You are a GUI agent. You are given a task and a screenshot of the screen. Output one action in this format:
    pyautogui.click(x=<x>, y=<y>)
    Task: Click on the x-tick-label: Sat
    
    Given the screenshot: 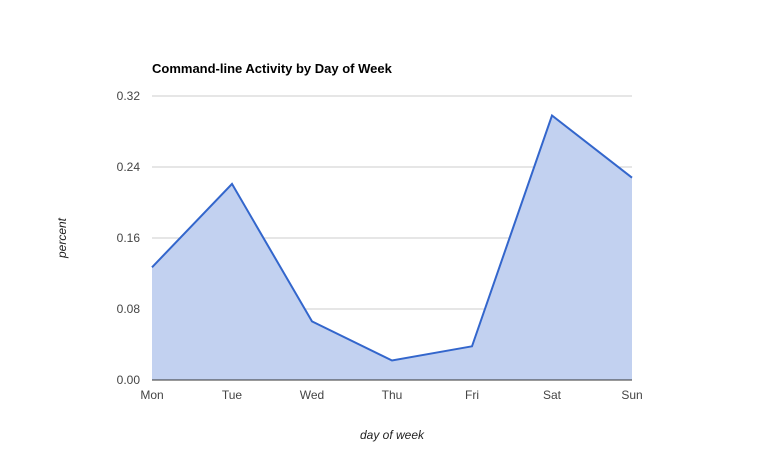 What is the action you would take?
    pyautogui.click(x=552, y=395)
    